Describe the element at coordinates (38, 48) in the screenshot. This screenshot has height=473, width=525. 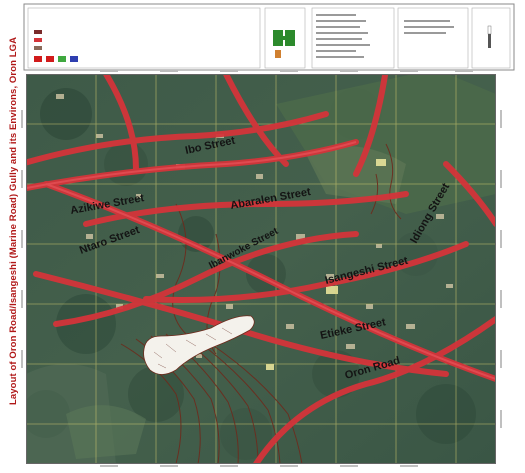
I see `legend-swatch-gully-map` at that location.